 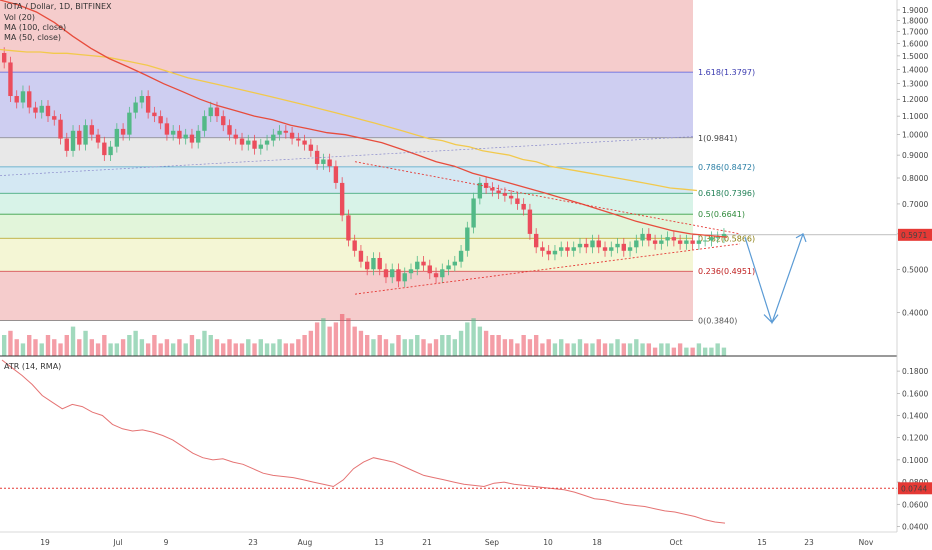 I want to click on fib-level-label: 1(0.9841), so click(x=717, y=138).